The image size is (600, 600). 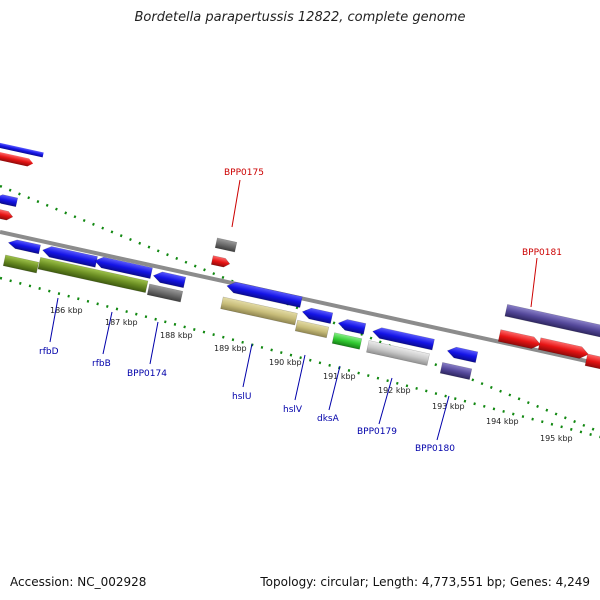 What do you see at coordinates (542, 253) in the screenshot?
I see `gene-label-bpp0181: BPP0181` at bounding box center [542, 253].